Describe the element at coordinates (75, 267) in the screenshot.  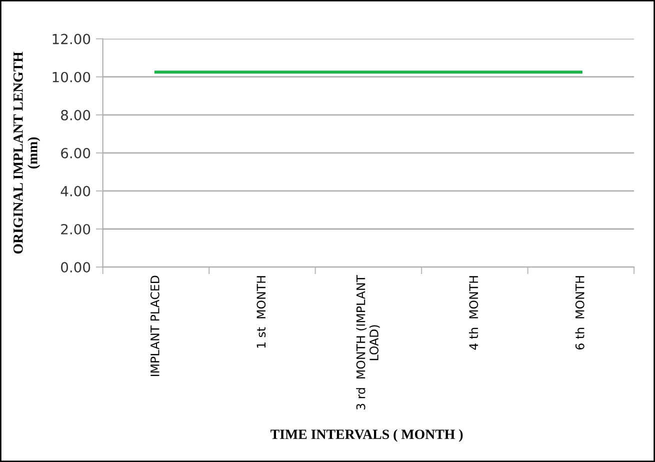
I see `y-tick-label: 0.00` at that location.